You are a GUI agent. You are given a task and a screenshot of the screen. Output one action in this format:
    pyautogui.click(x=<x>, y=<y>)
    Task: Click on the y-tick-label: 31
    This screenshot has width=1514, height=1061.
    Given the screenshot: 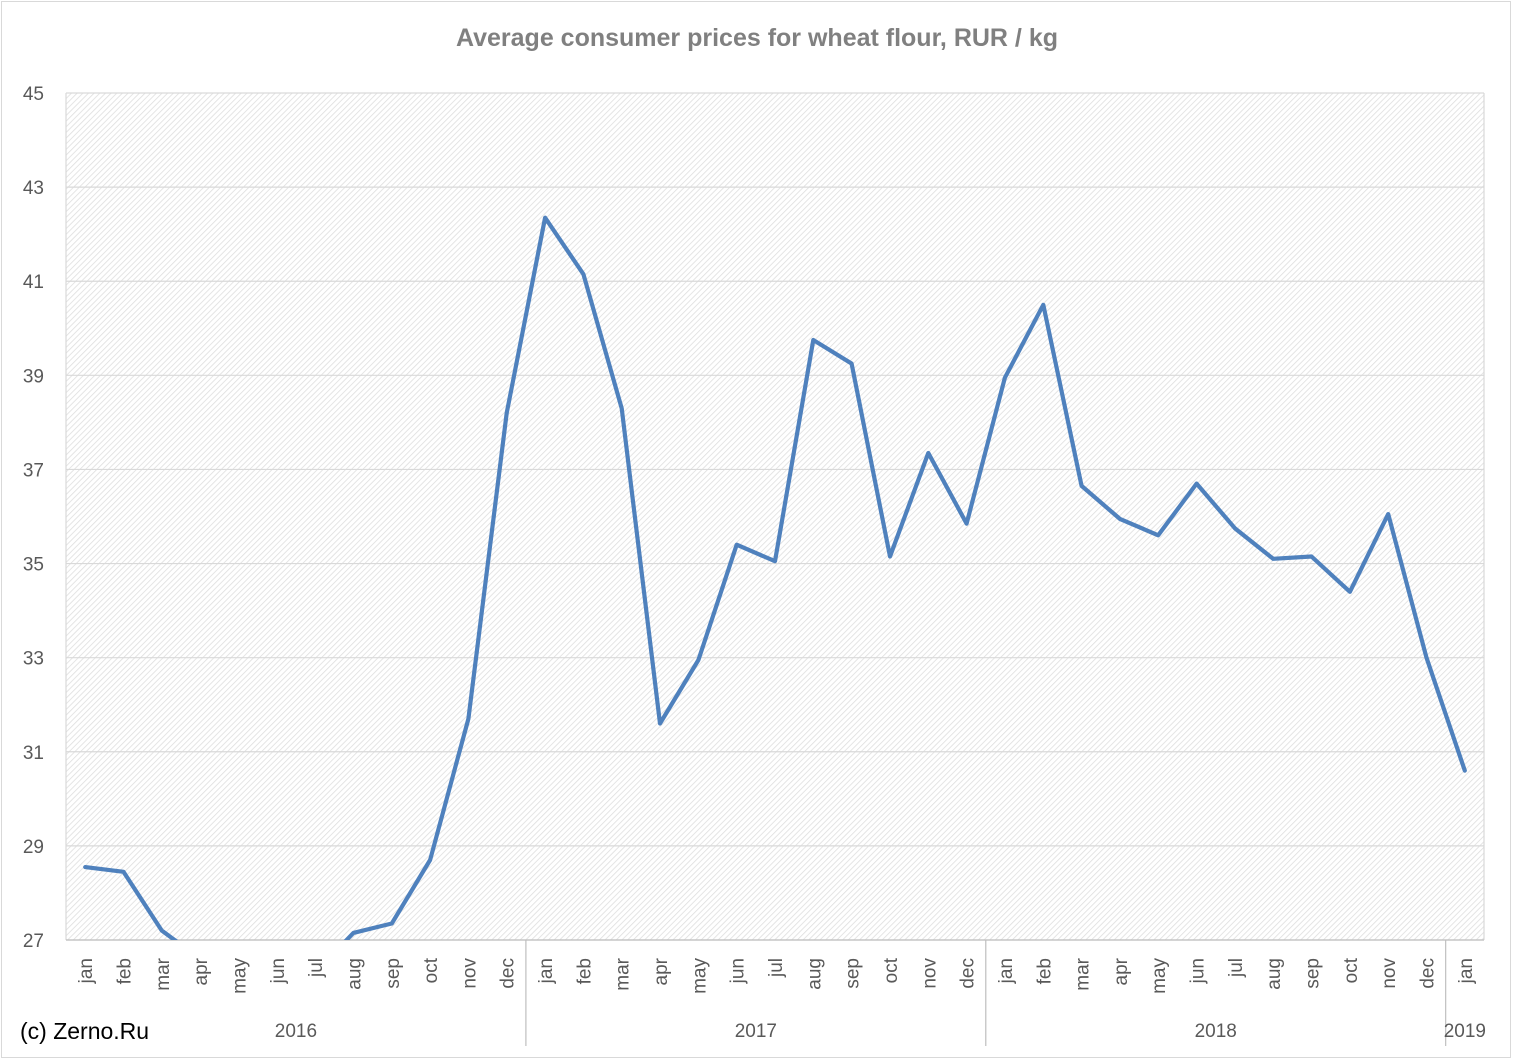 What is the action you would take?
    pyautogui.click(x=33, y=753)
    